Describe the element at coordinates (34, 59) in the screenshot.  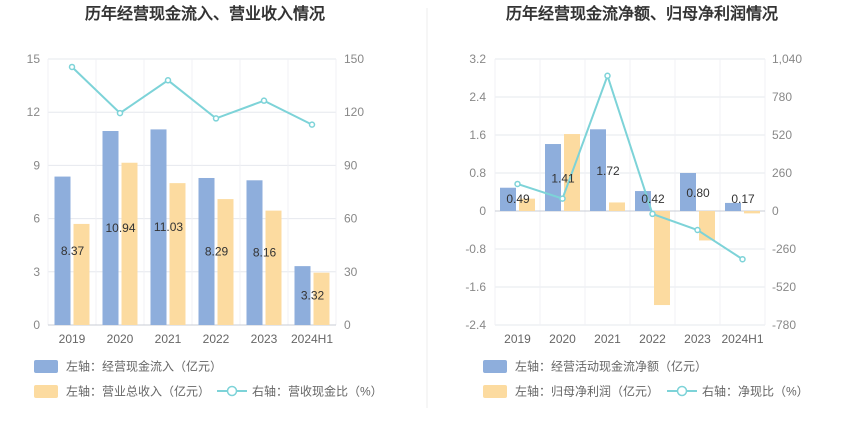
I see `left-axis-tick-label: 15` at that location.